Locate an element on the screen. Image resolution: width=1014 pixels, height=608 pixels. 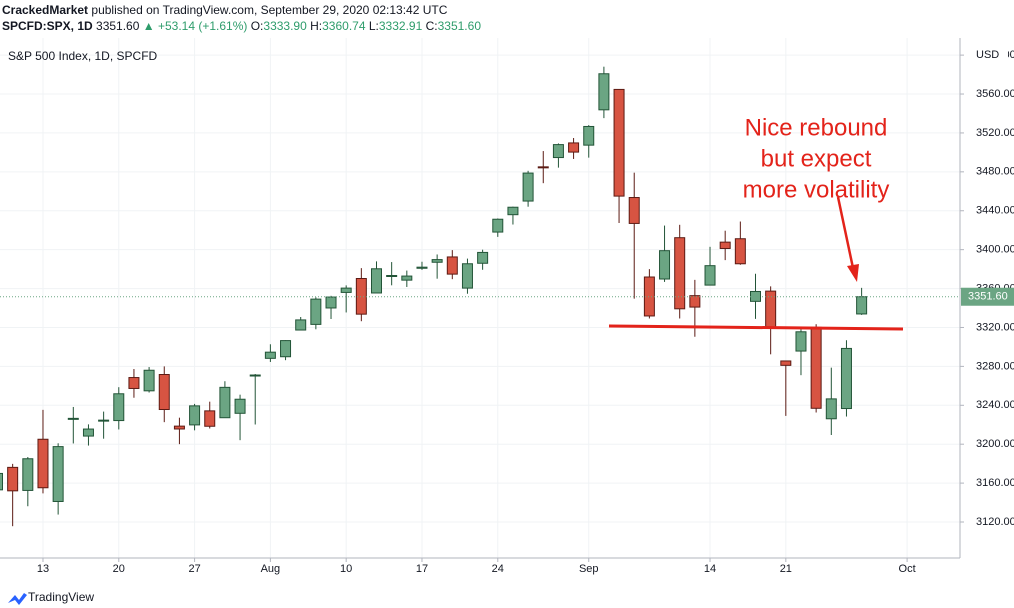
y-tick-label: 3240.00 is located at coordinates (995, 405).